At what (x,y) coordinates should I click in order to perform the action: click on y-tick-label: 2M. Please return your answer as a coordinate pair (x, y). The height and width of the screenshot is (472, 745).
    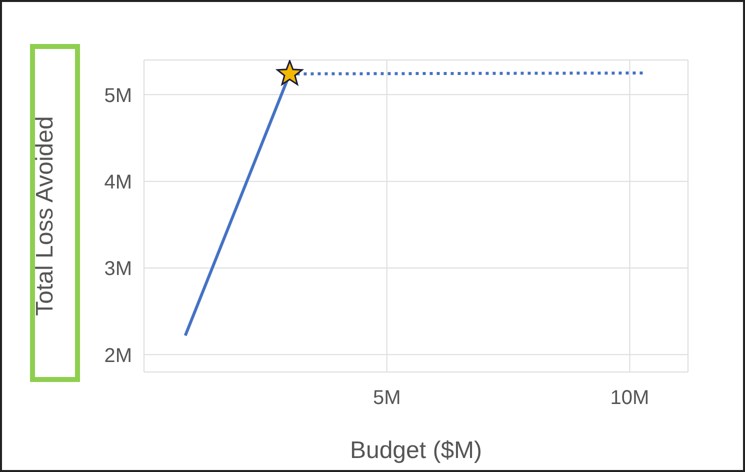
    Looking at the image, I should click on (118, 355).